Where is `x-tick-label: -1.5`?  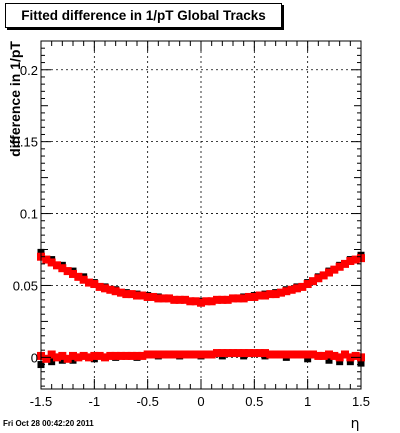
x-tick-label: -1.5 is located at coordinates (41, 401).